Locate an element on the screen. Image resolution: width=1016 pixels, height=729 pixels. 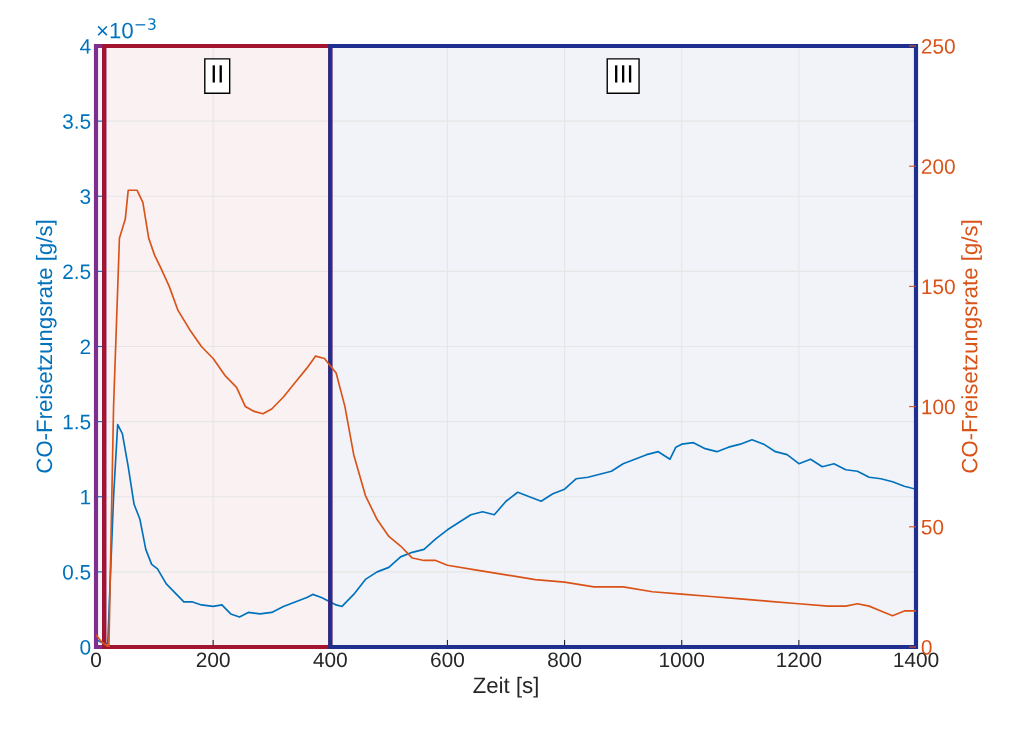
y-tick-label: 0 is located at coordinates (85, 647).